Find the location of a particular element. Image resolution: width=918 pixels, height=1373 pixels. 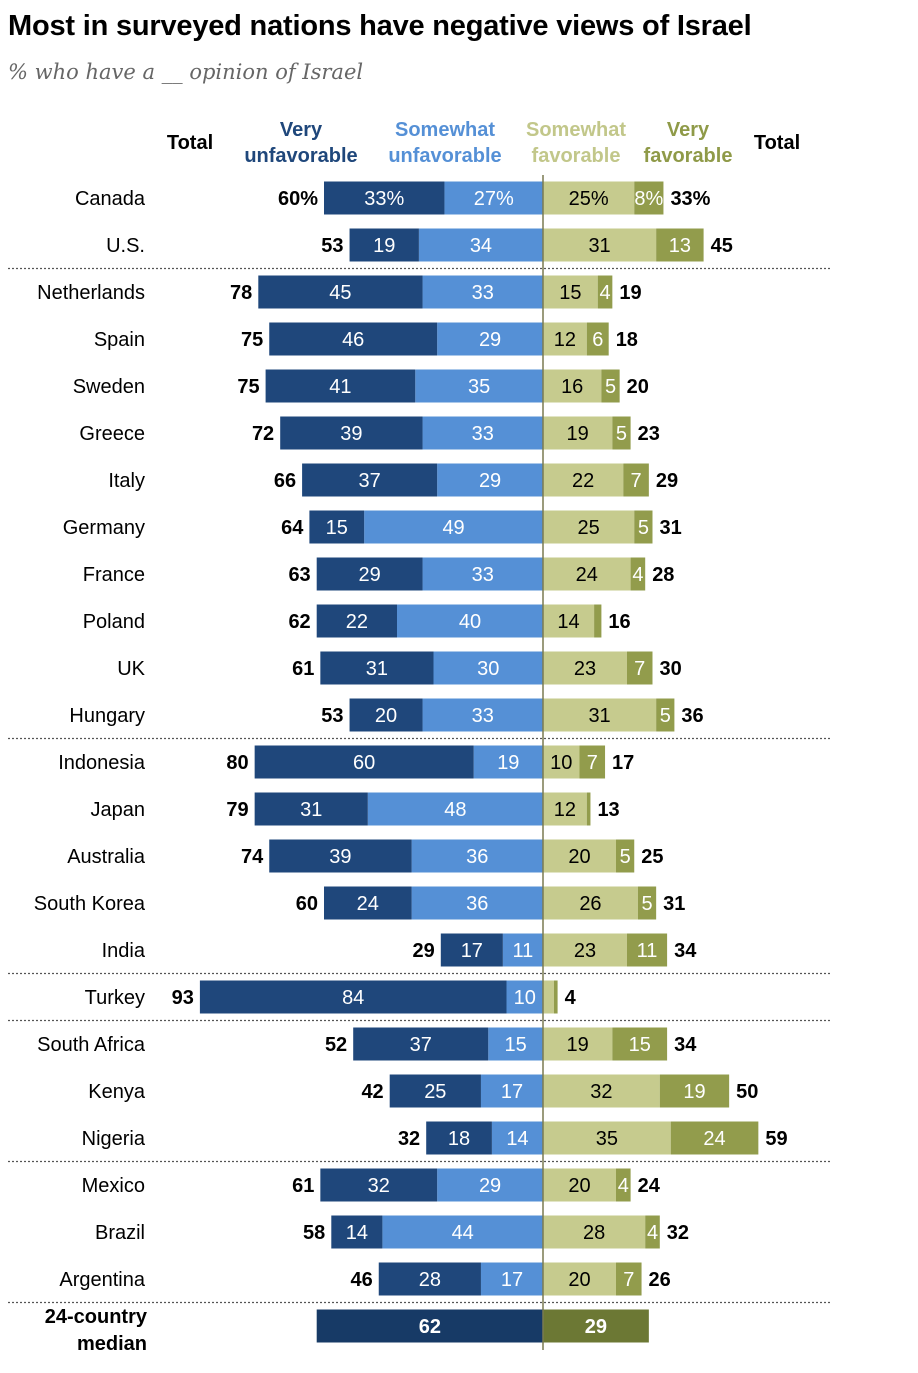

total-favorable-label: 4 is located at coordinates (571, 998).